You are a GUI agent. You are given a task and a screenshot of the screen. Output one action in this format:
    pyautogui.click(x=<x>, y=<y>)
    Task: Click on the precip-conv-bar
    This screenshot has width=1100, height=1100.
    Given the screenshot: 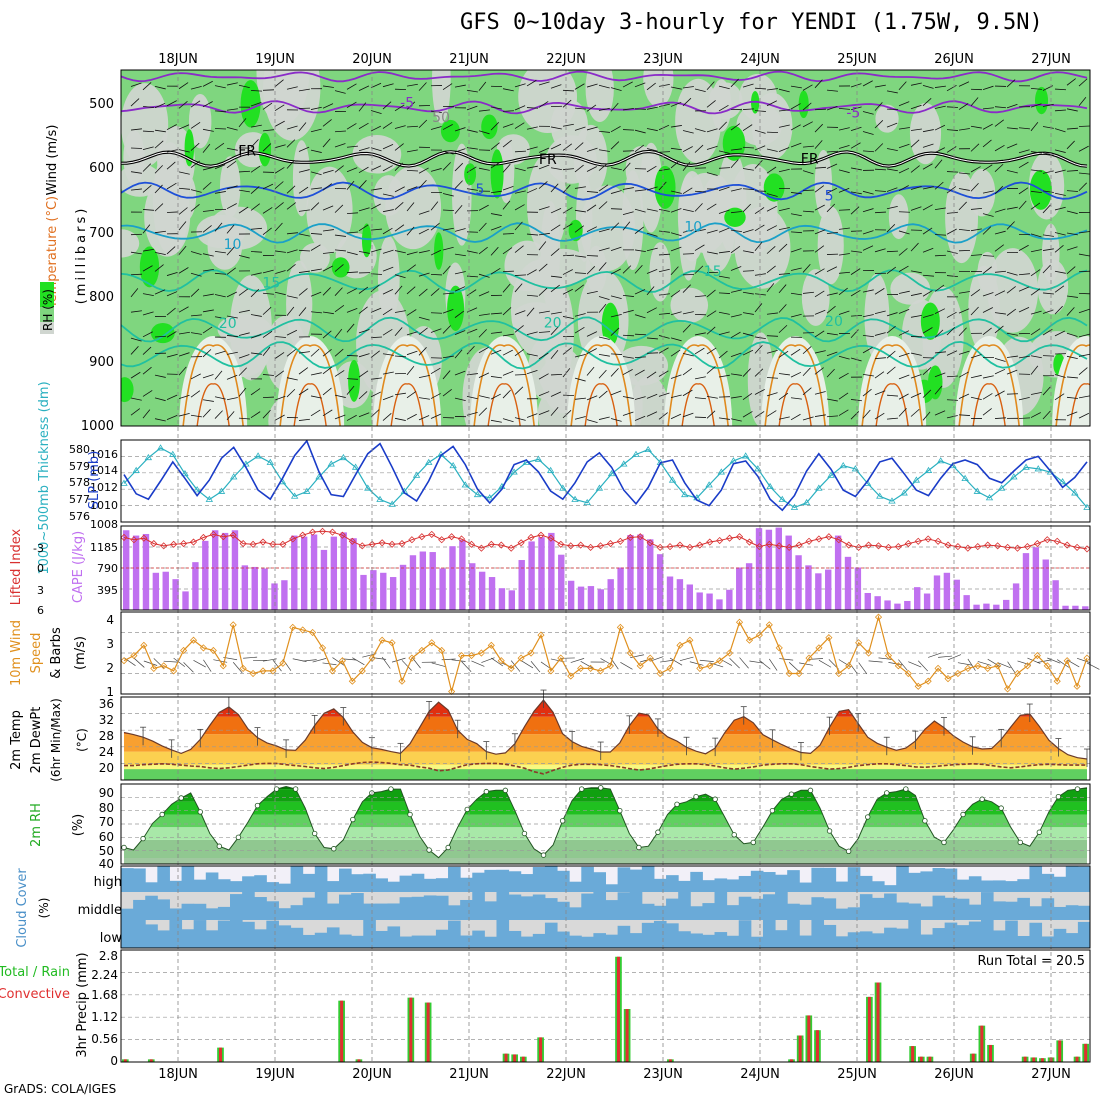 What is the action you would take?
    pyautogui.click(x=359, y=1060)
    